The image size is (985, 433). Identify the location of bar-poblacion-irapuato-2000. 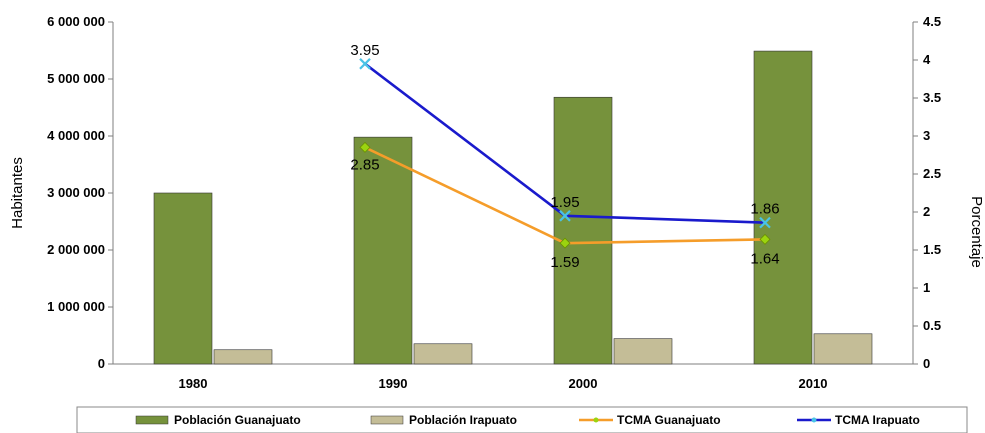
(643, 351).